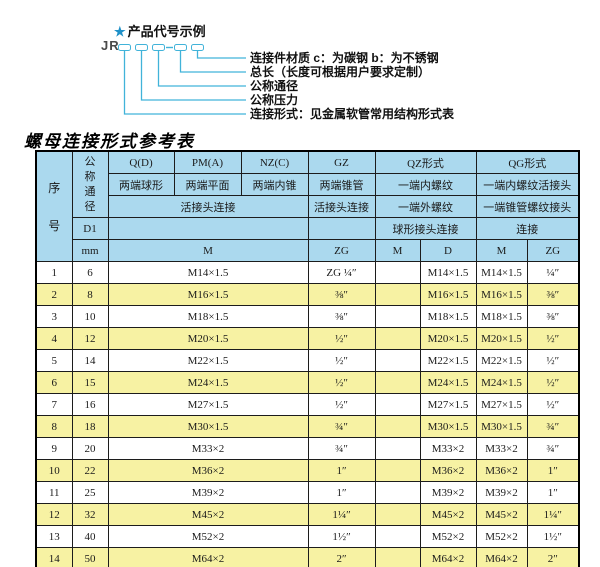 This screenshot has height=567, width=600. Describe the element at coordinates (90, 557) in the screenshot. I see `table-cell: 50` at that location.